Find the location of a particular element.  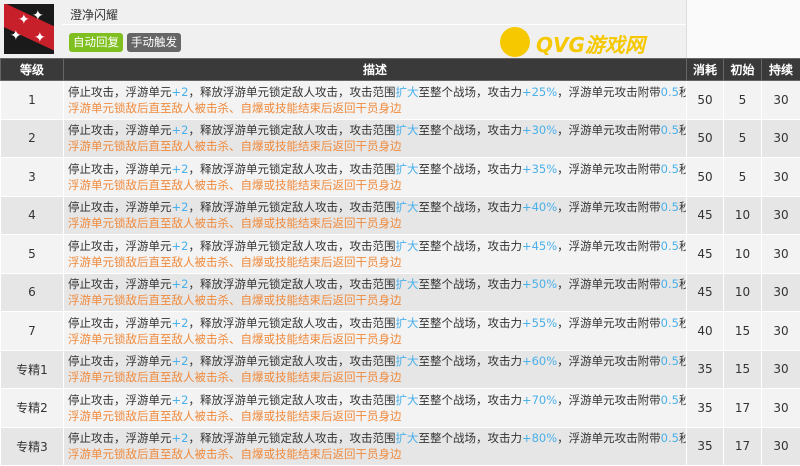

level-cell: 7 is located at coordinates (32, 331).